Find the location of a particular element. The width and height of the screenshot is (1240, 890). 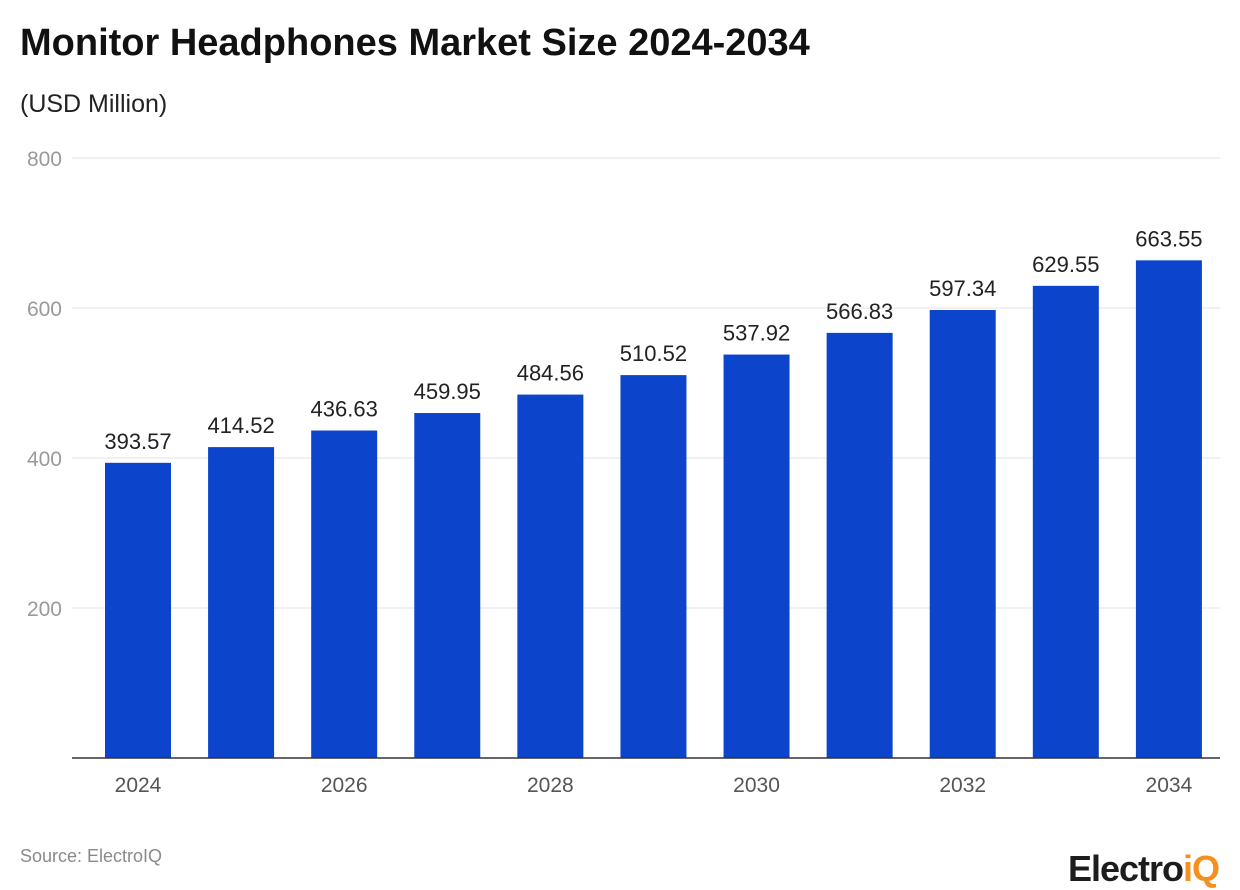

bar-2029 is located at coordinates (653, 566).